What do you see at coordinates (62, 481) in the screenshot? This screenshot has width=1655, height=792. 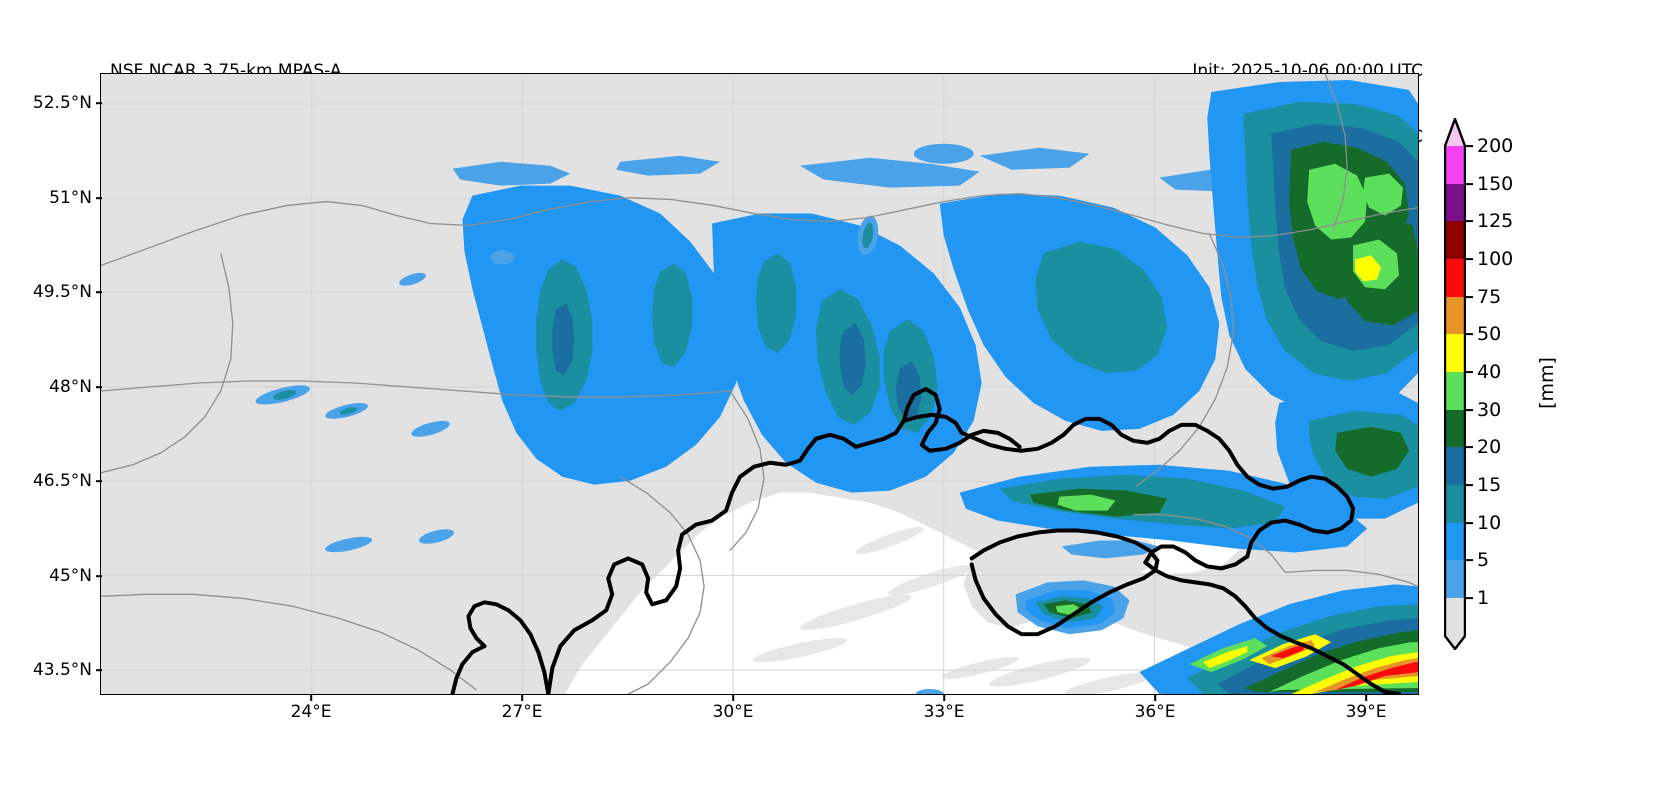 I see `ytick-label-4: 46.5°N` at bounding box center [62, 481].